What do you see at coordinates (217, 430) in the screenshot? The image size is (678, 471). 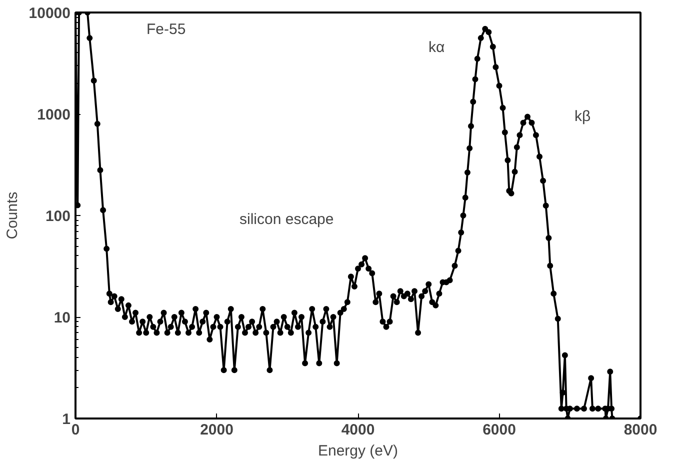 I see `x-tick-label: 2000` at bounding box center [217, 430].